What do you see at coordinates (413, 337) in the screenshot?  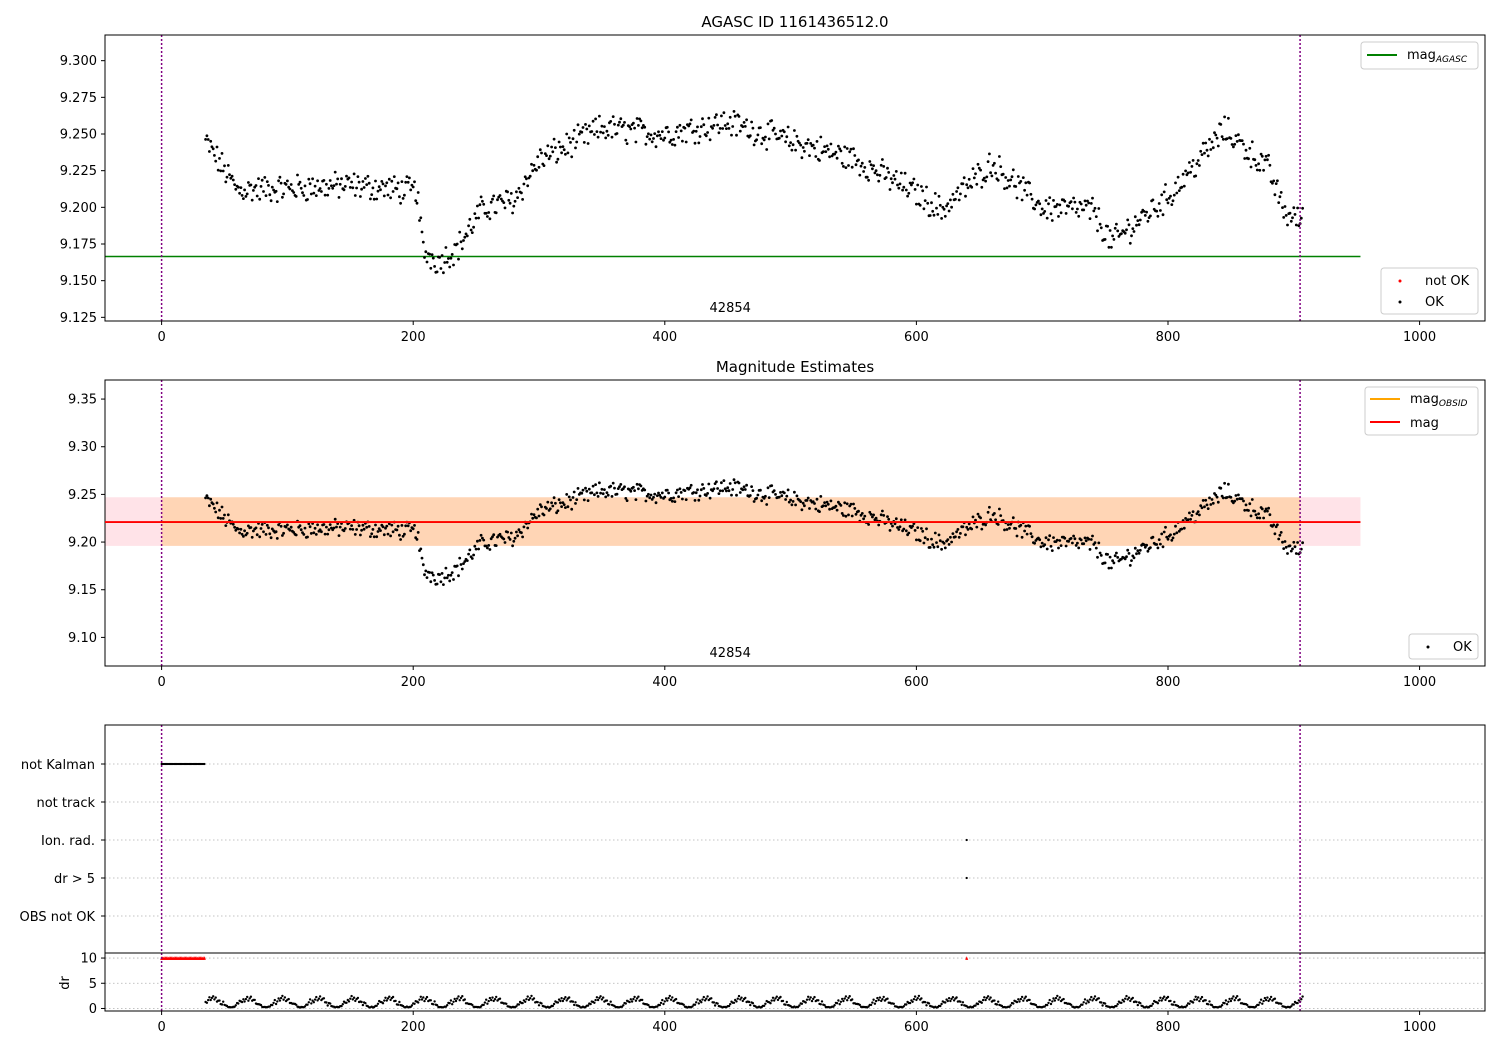 I see `x-tick-label: 200` at bounding box center [413, 337].